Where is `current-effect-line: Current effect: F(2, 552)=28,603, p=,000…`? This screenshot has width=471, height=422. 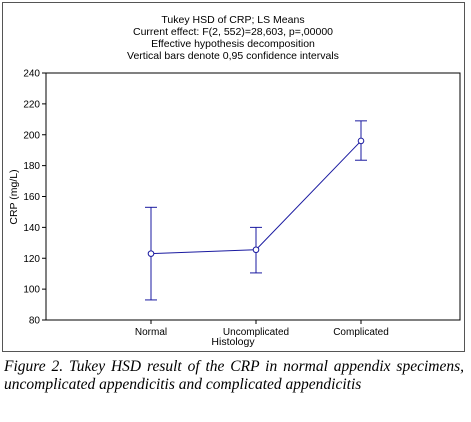
current-effect-line: Current effect: F(2, 552)=28,603, p=,000… is located at coordinates (233, 32).